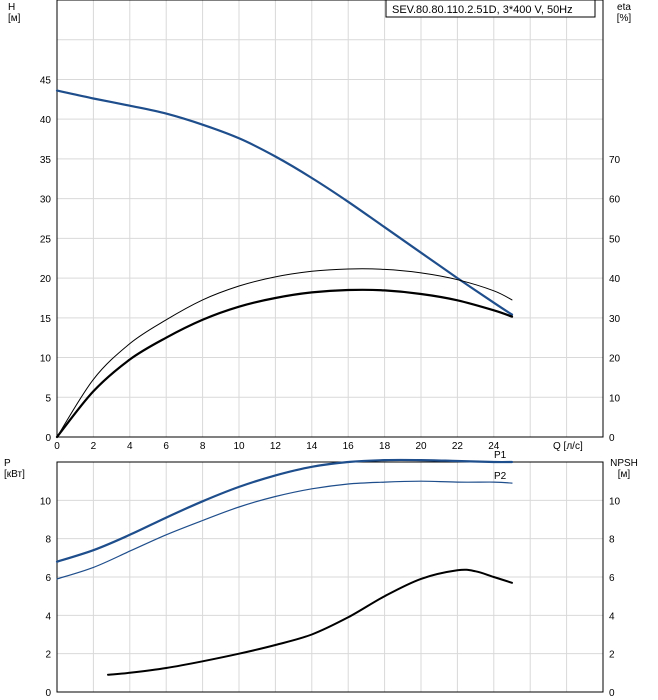  What do you see at coordinates (48, 655) in the screenshot?
I see `p-tick-label: 2` at bounding box center [48, 655].